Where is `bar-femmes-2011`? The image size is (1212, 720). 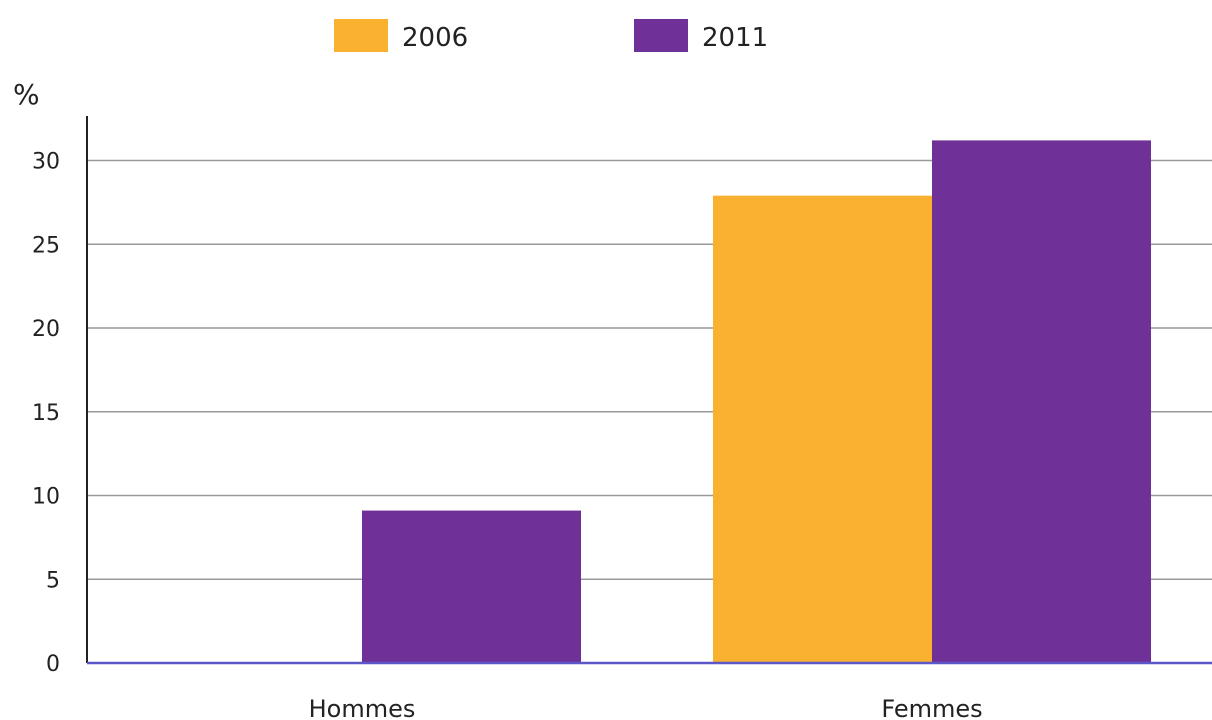
bar-femmes-2011 is located at coordinates (1041, 401).